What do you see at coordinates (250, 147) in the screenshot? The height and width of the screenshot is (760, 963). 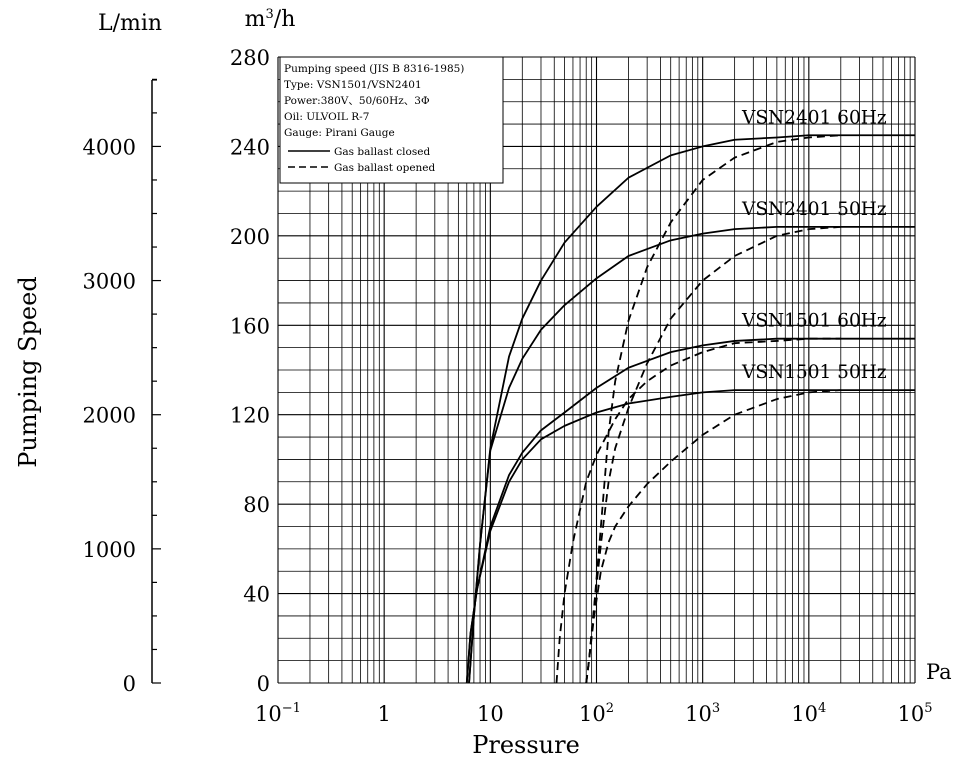 I see `y-tick-label: 240` at bounding box center [250, 147].